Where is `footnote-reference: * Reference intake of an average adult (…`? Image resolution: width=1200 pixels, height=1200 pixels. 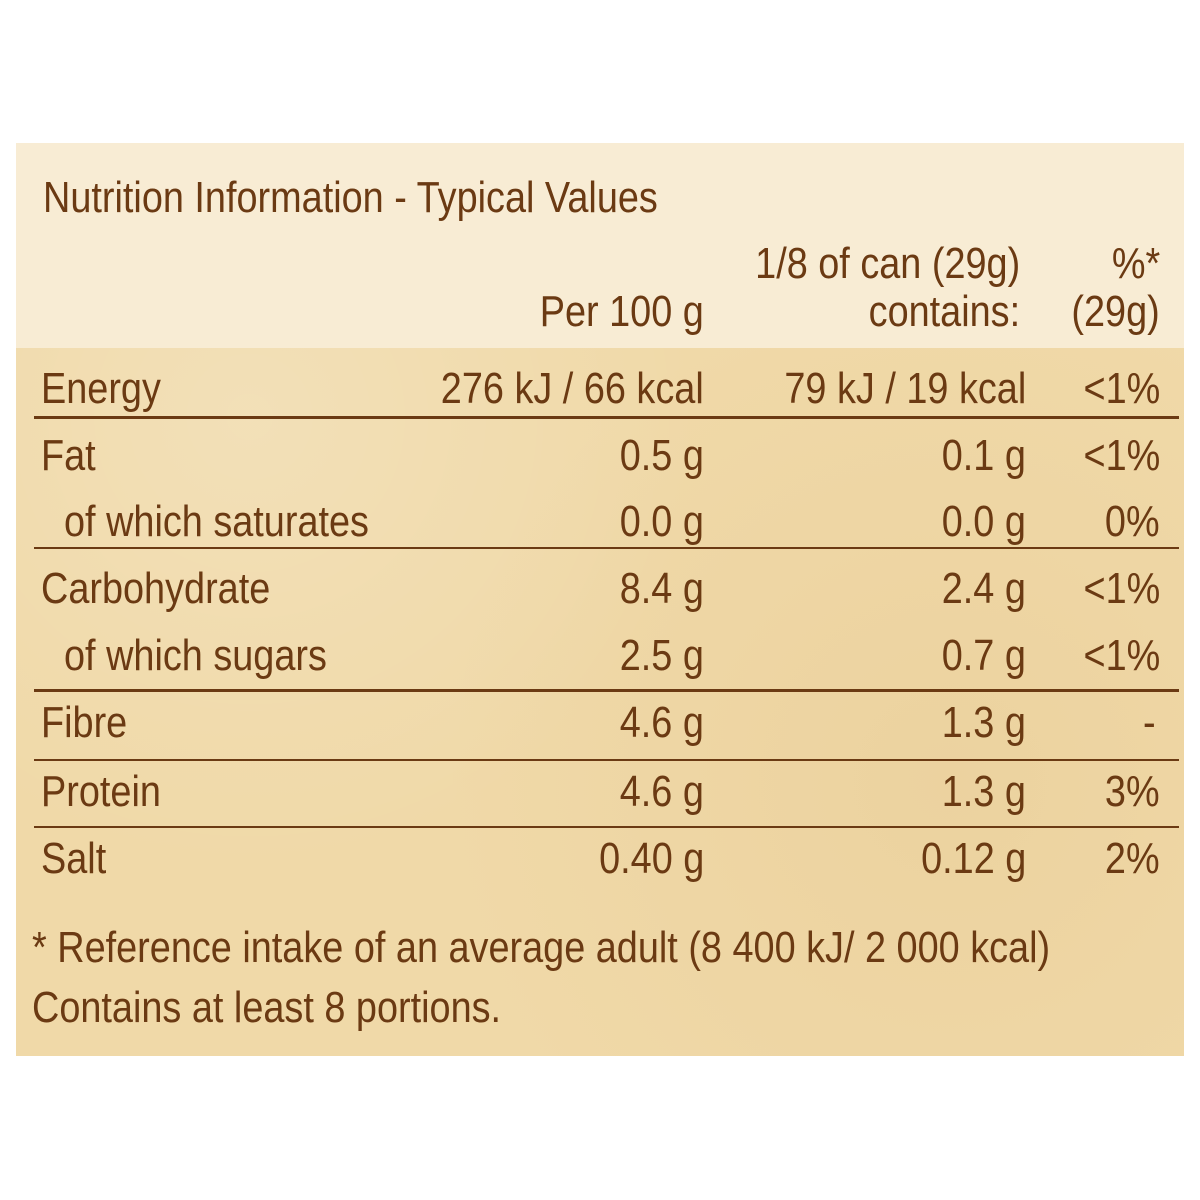 footnote-reference: * Reference intake of an average adult (… is located at coordinates (541, 947).